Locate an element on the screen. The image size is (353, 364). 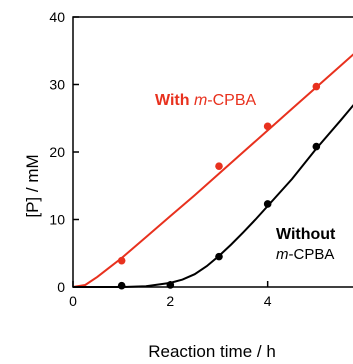
annotation-with-rest: -CPBA is located at coordinates (231, 100).